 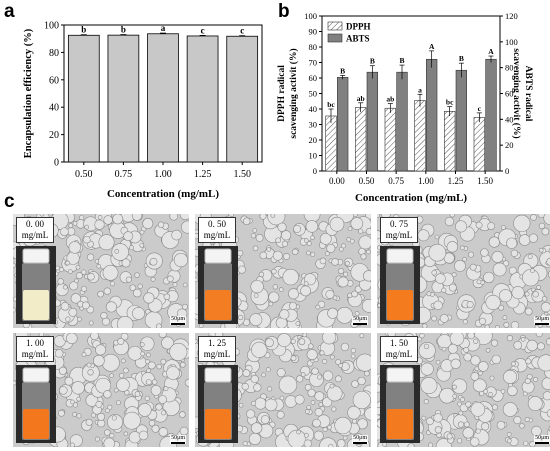 I want to click on concentration-value: 1. 25, so click(x=217, y=343).